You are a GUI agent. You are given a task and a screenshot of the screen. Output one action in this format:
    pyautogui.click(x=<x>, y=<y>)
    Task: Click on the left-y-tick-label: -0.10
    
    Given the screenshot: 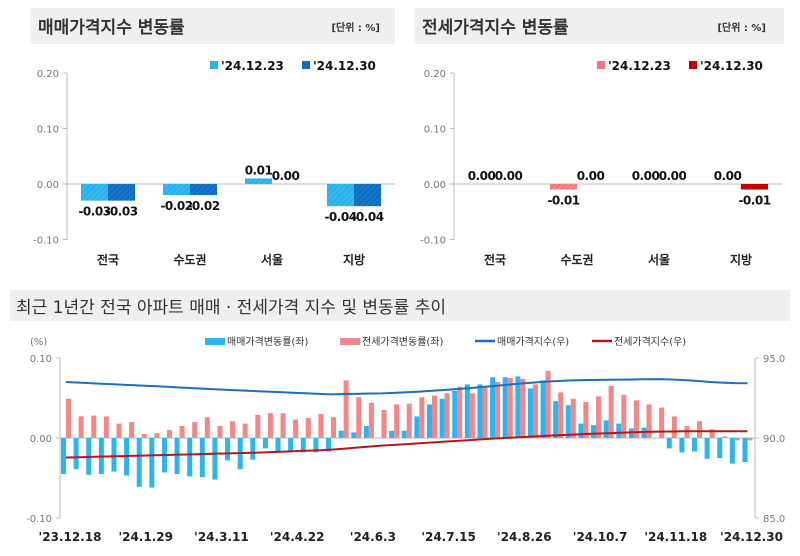 What is the action you would take?
    pyautogui.click(x=39, y=519)
    